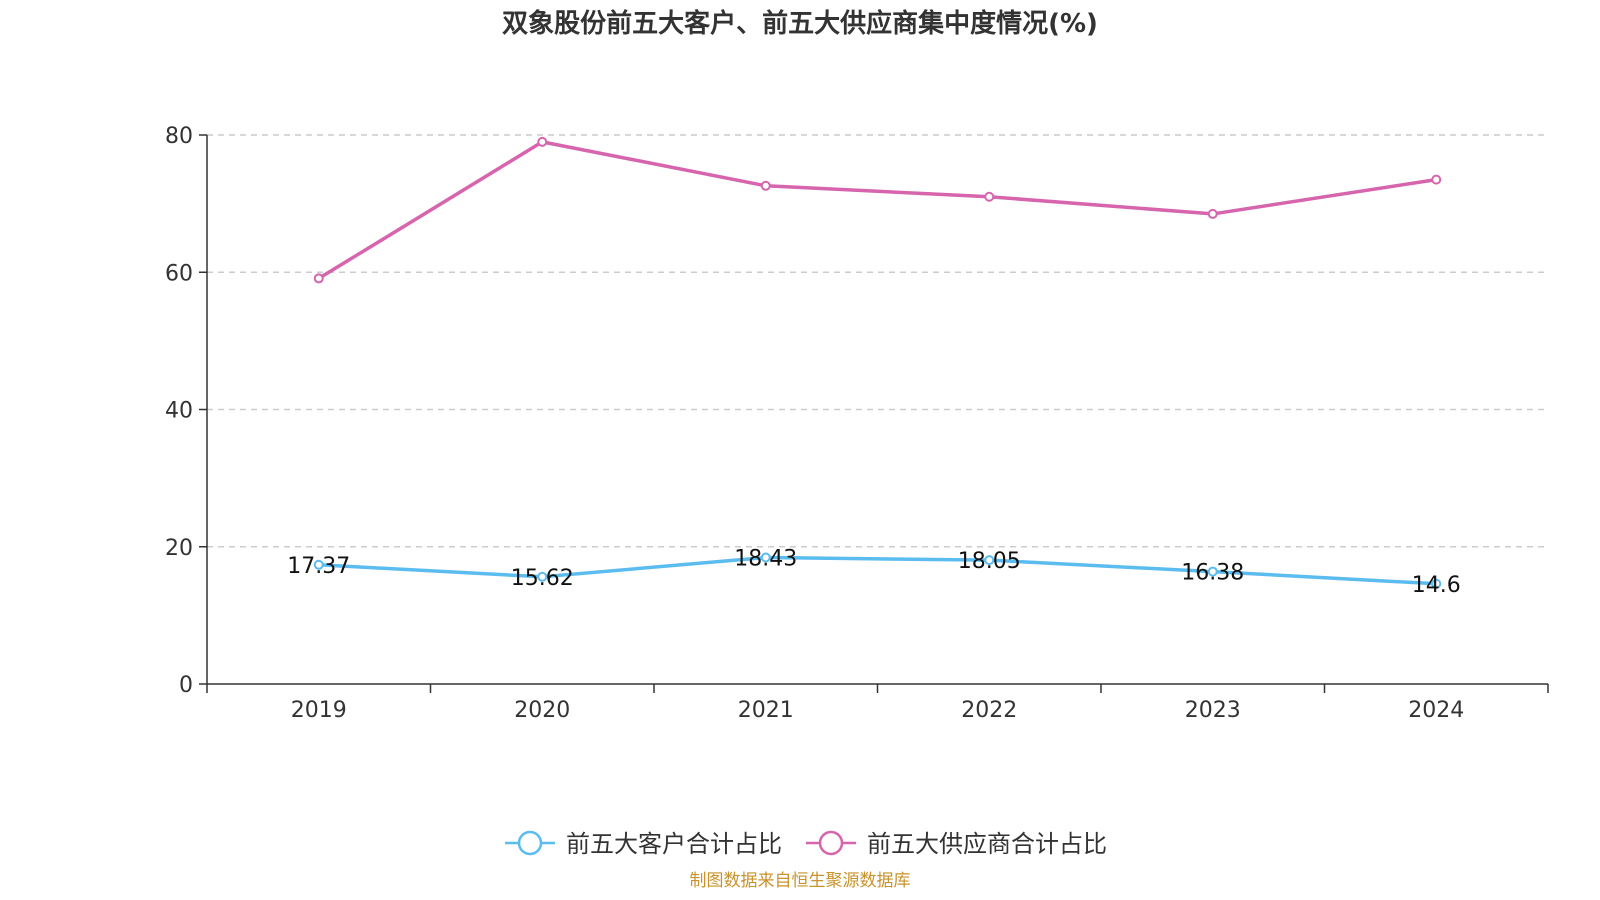 Image resolution: width=1600 pixels, height=900 pixels. I want to click on x-tick-label: 2023, so click(1213, 710).